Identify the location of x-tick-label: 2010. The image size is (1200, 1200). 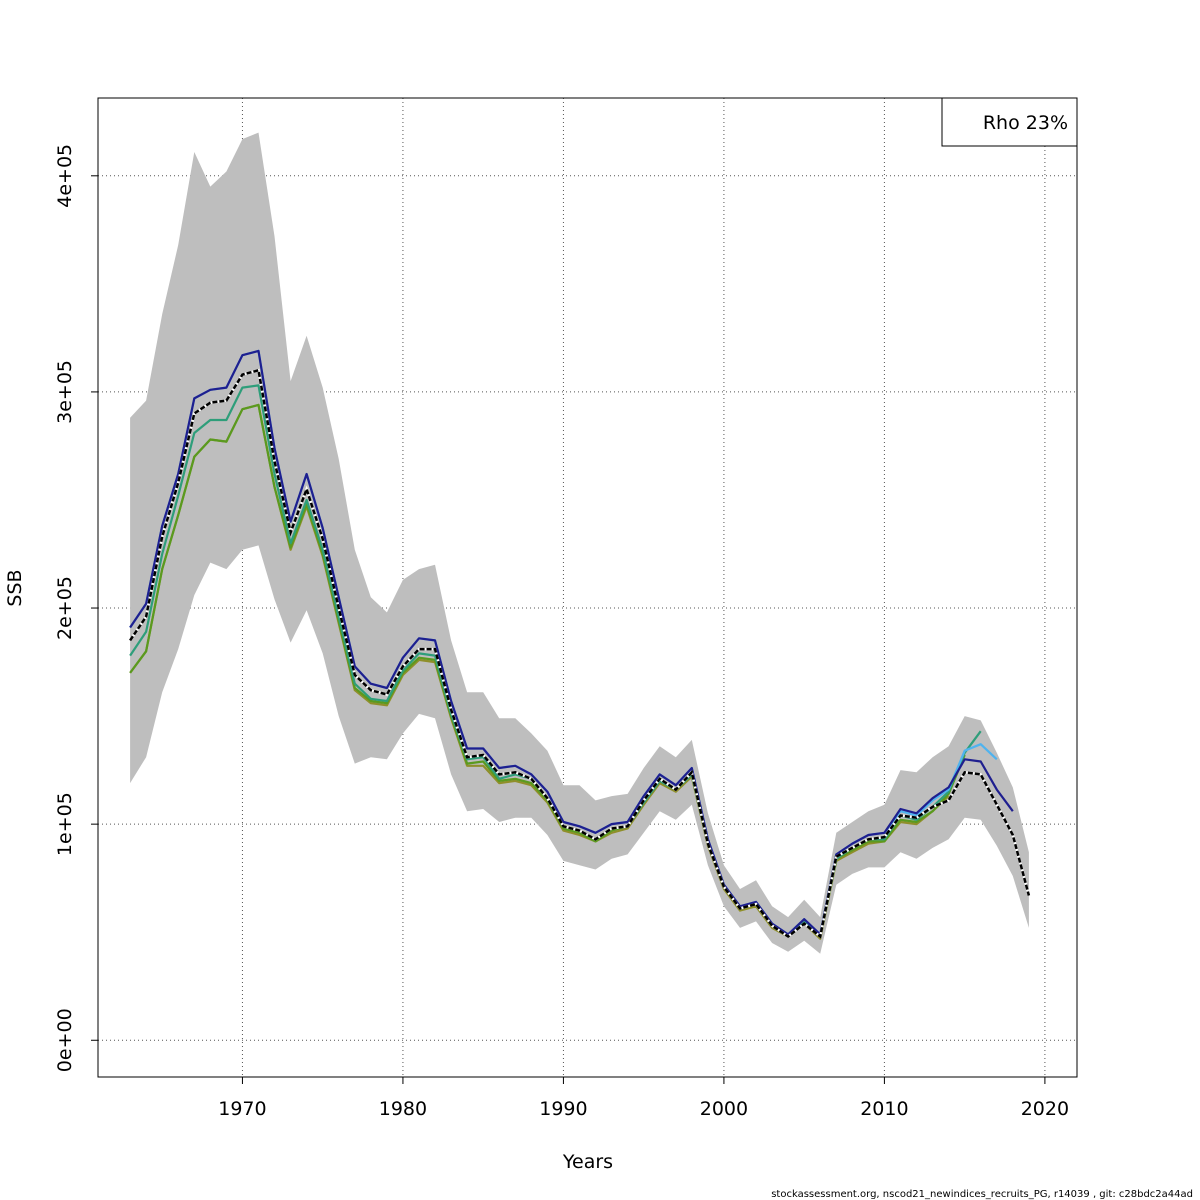
(884, 1109).